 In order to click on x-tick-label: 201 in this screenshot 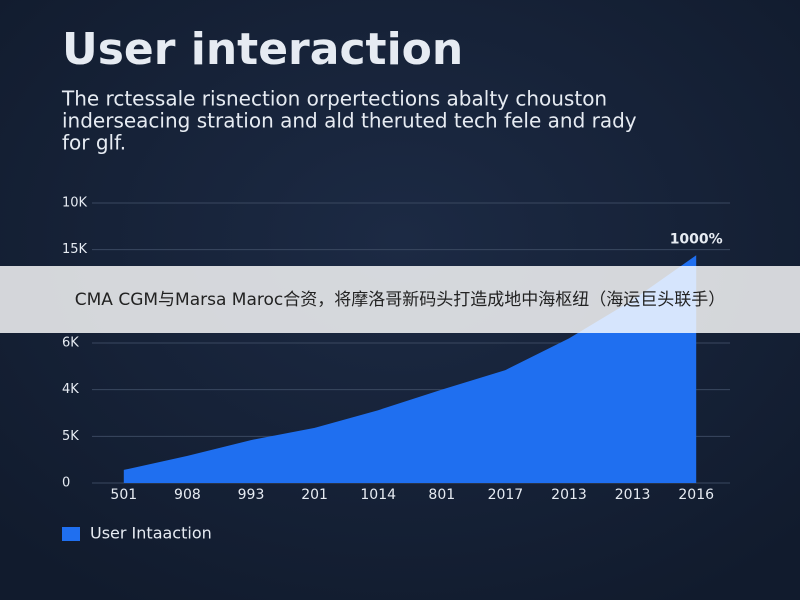, I will do `click(314, 495)`.